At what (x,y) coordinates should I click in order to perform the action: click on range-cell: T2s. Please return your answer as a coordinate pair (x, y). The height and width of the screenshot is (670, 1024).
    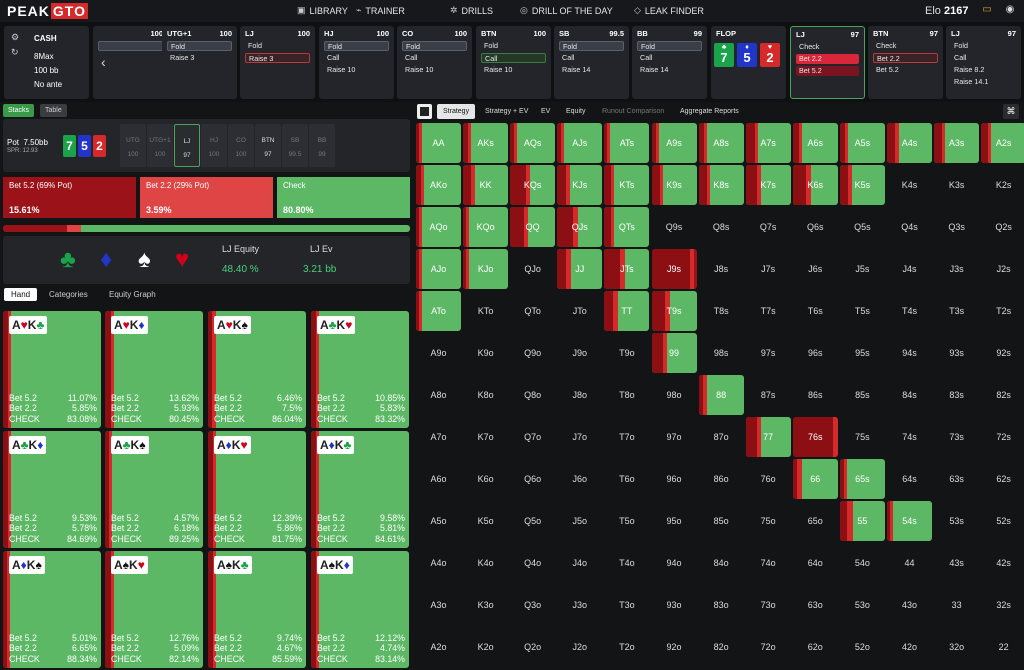
    Looking at the image, I should click on (1002, 311).